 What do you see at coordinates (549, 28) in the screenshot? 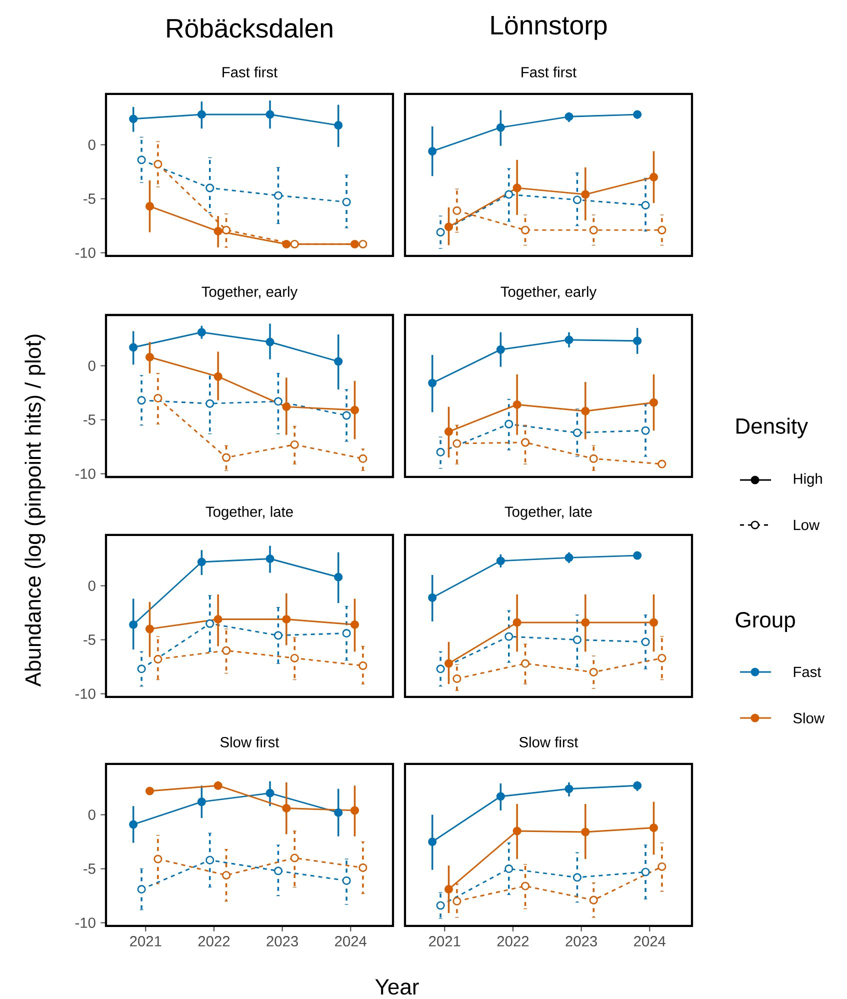
I see `chart-title: Lönnstorp` at bounding box center [549, 28].